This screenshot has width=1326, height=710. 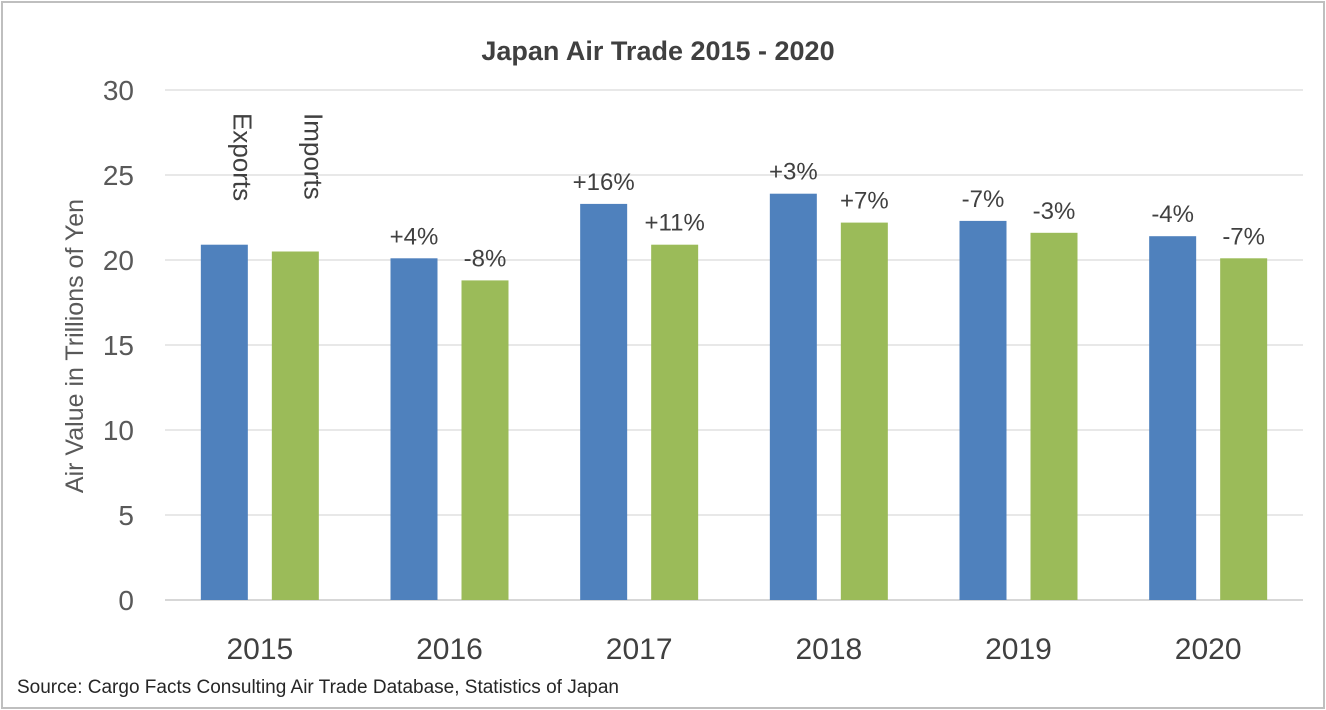 I want to click on x-tick-label: 2015, so click(x=259, y=649).